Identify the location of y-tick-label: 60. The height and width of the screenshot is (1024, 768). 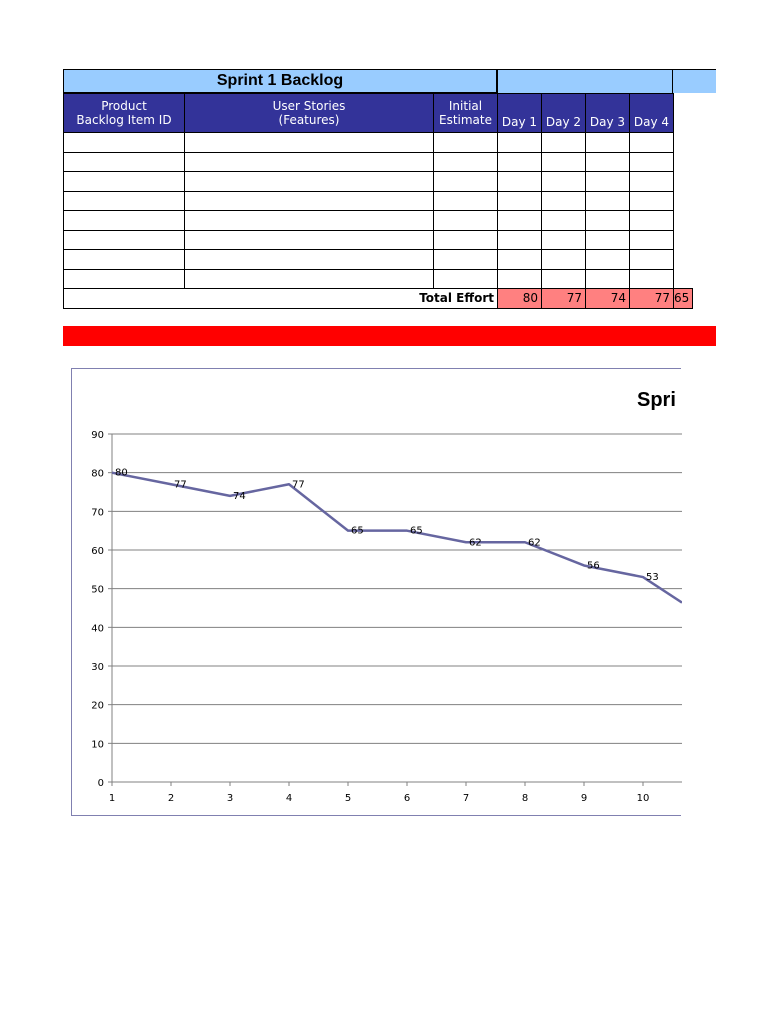
(97, 551).